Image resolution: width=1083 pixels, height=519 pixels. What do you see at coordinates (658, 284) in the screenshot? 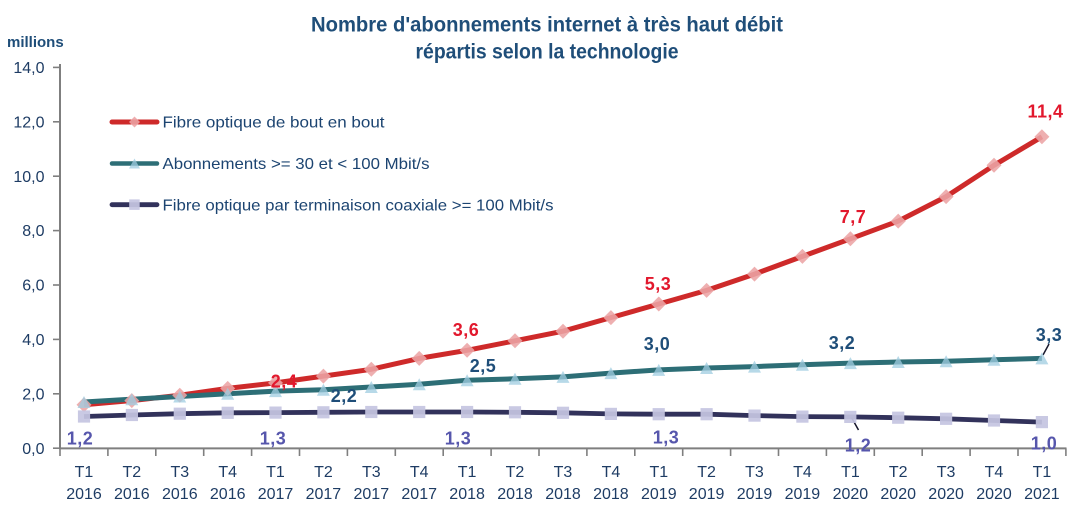
I see `svg-text: 5,3` at bounding box center [658, 284].